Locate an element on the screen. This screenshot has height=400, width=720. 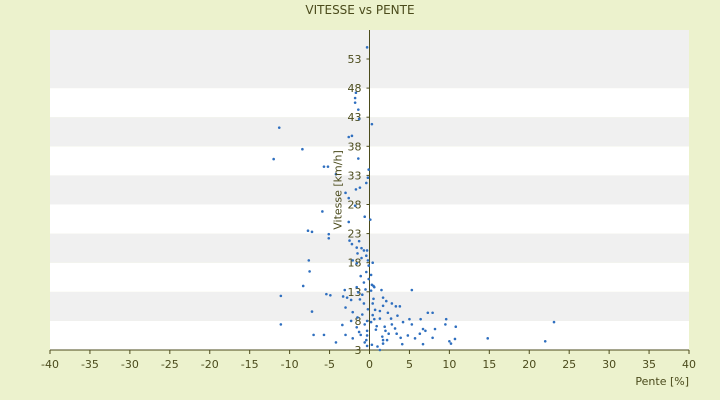
x-tick-label: 0 is located at coordinates (369, 364).